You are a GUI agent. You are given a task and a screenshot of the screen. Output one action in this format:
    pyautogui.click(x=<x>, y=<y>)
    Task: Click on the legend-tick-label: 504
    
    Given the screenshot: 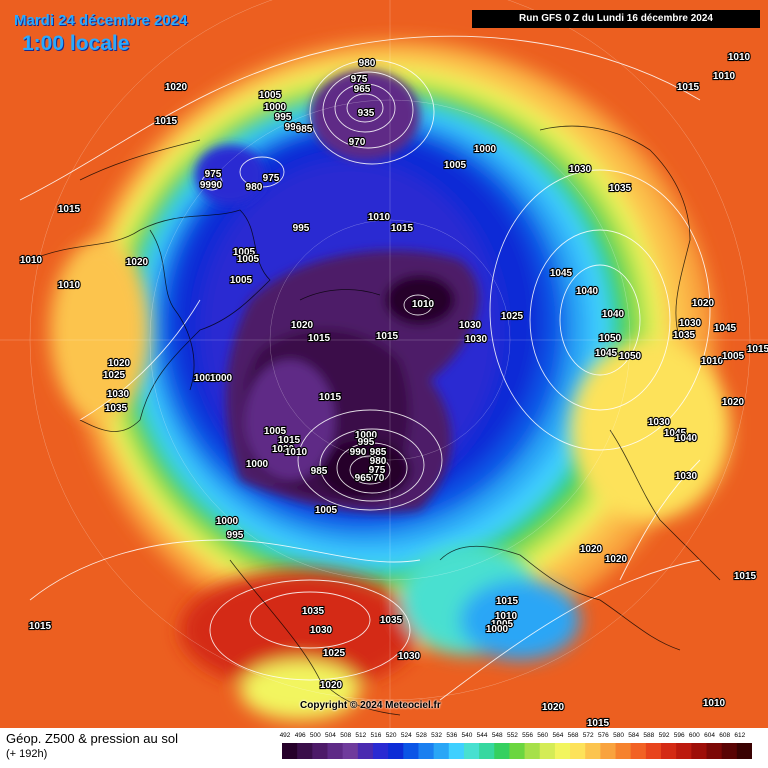 What is the action you would take?
    pyautogui.click(x=330, y=735)
    